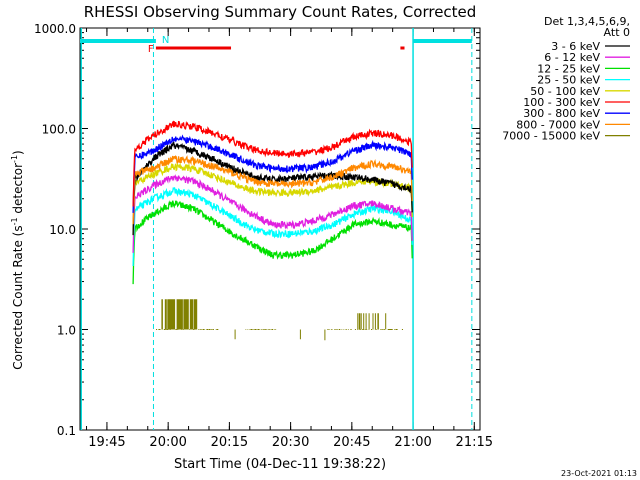 This screenshot has height=480, width=640. I want to click on x-tick-label: 21:00, so click(412, 442).